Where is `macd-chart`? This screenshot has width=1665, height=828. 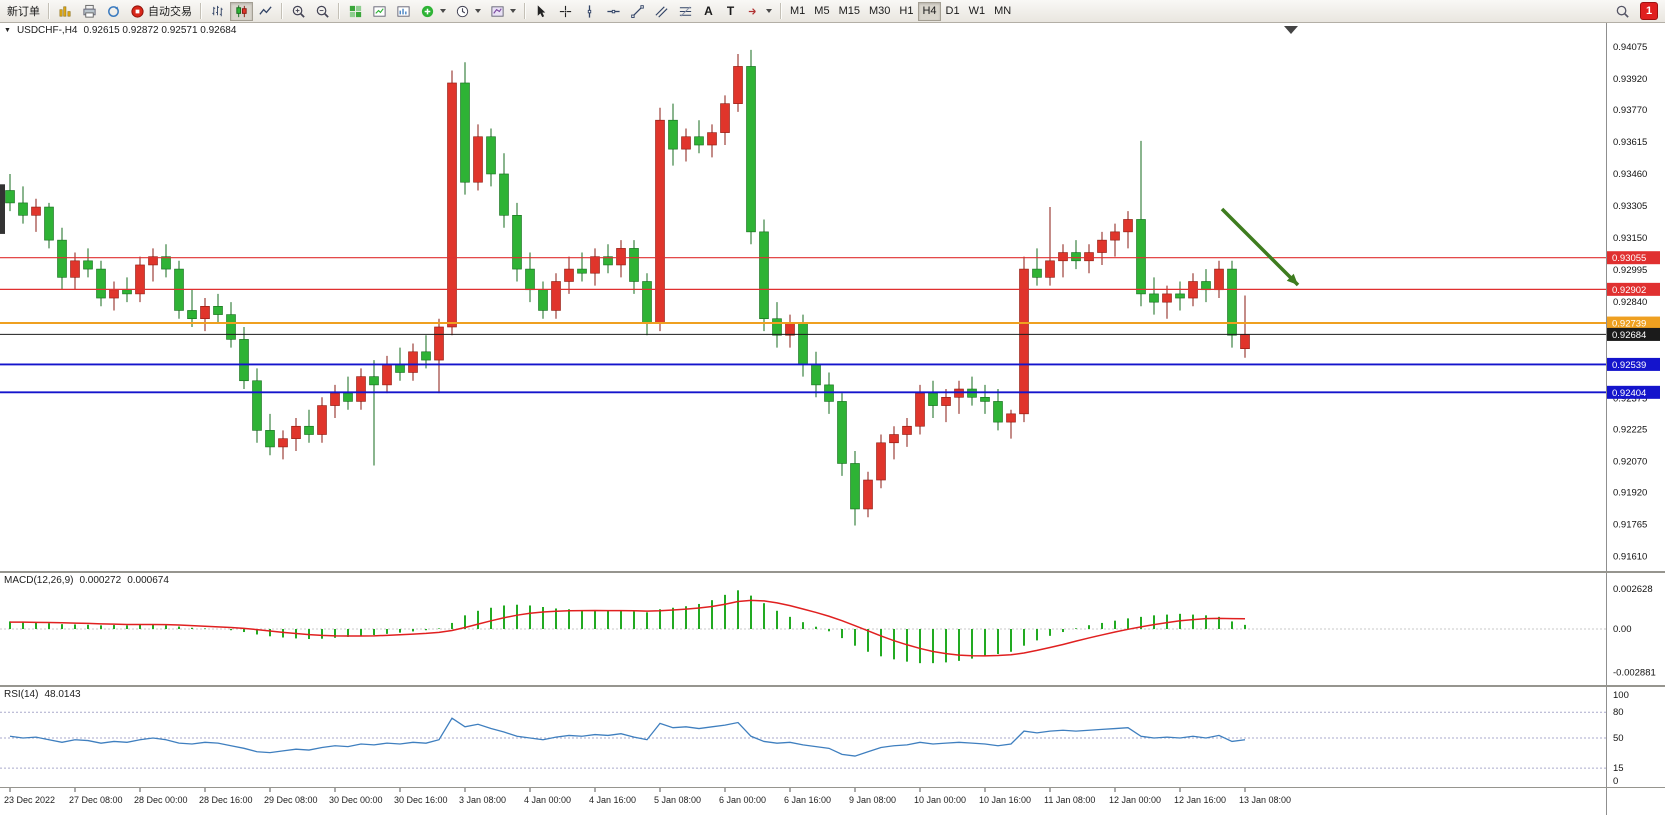 macd-chart is located at coordinates (803, 629).